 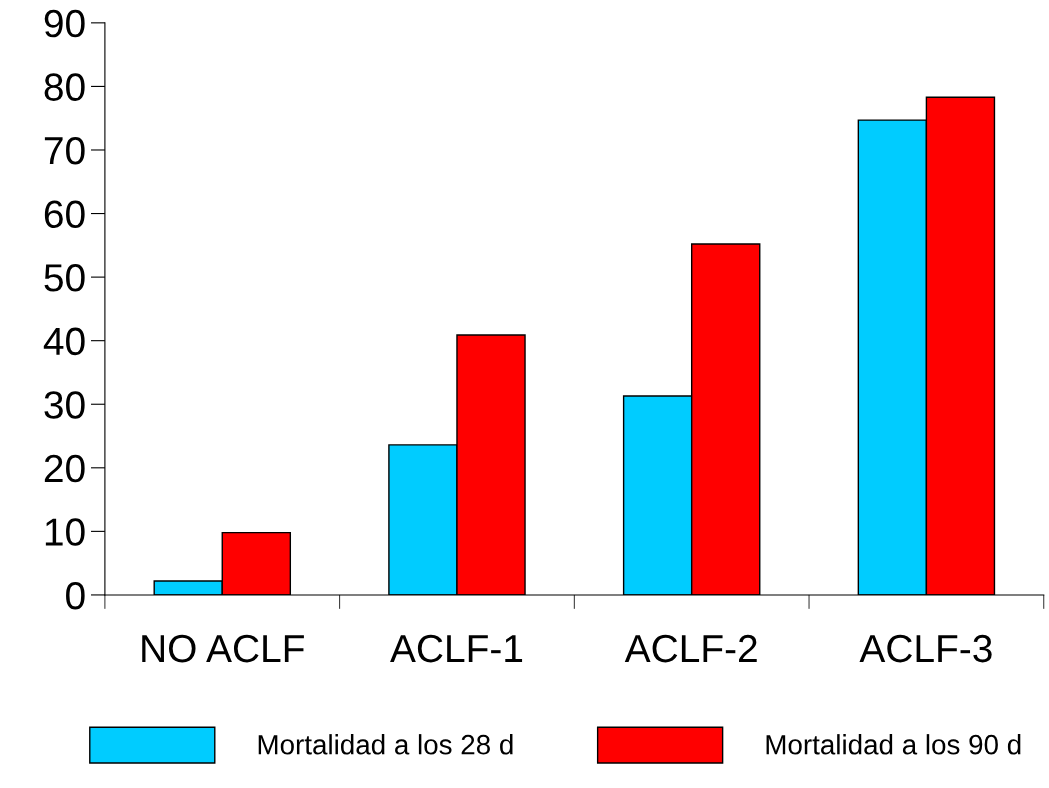 What do you see at coordinates (64, 278) in the screenshot?
I see `y-tick-label: 50` at bounding box center [64, 278].